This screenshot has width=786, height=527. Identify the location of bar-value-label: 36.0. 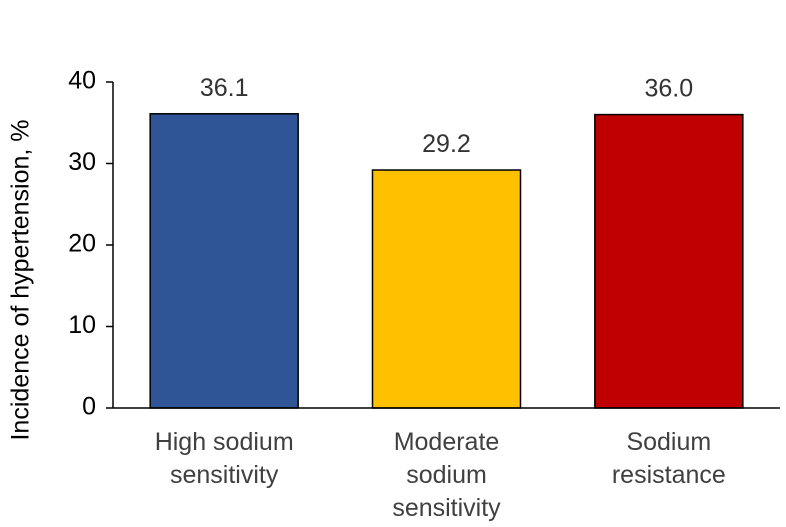
(668, 89).